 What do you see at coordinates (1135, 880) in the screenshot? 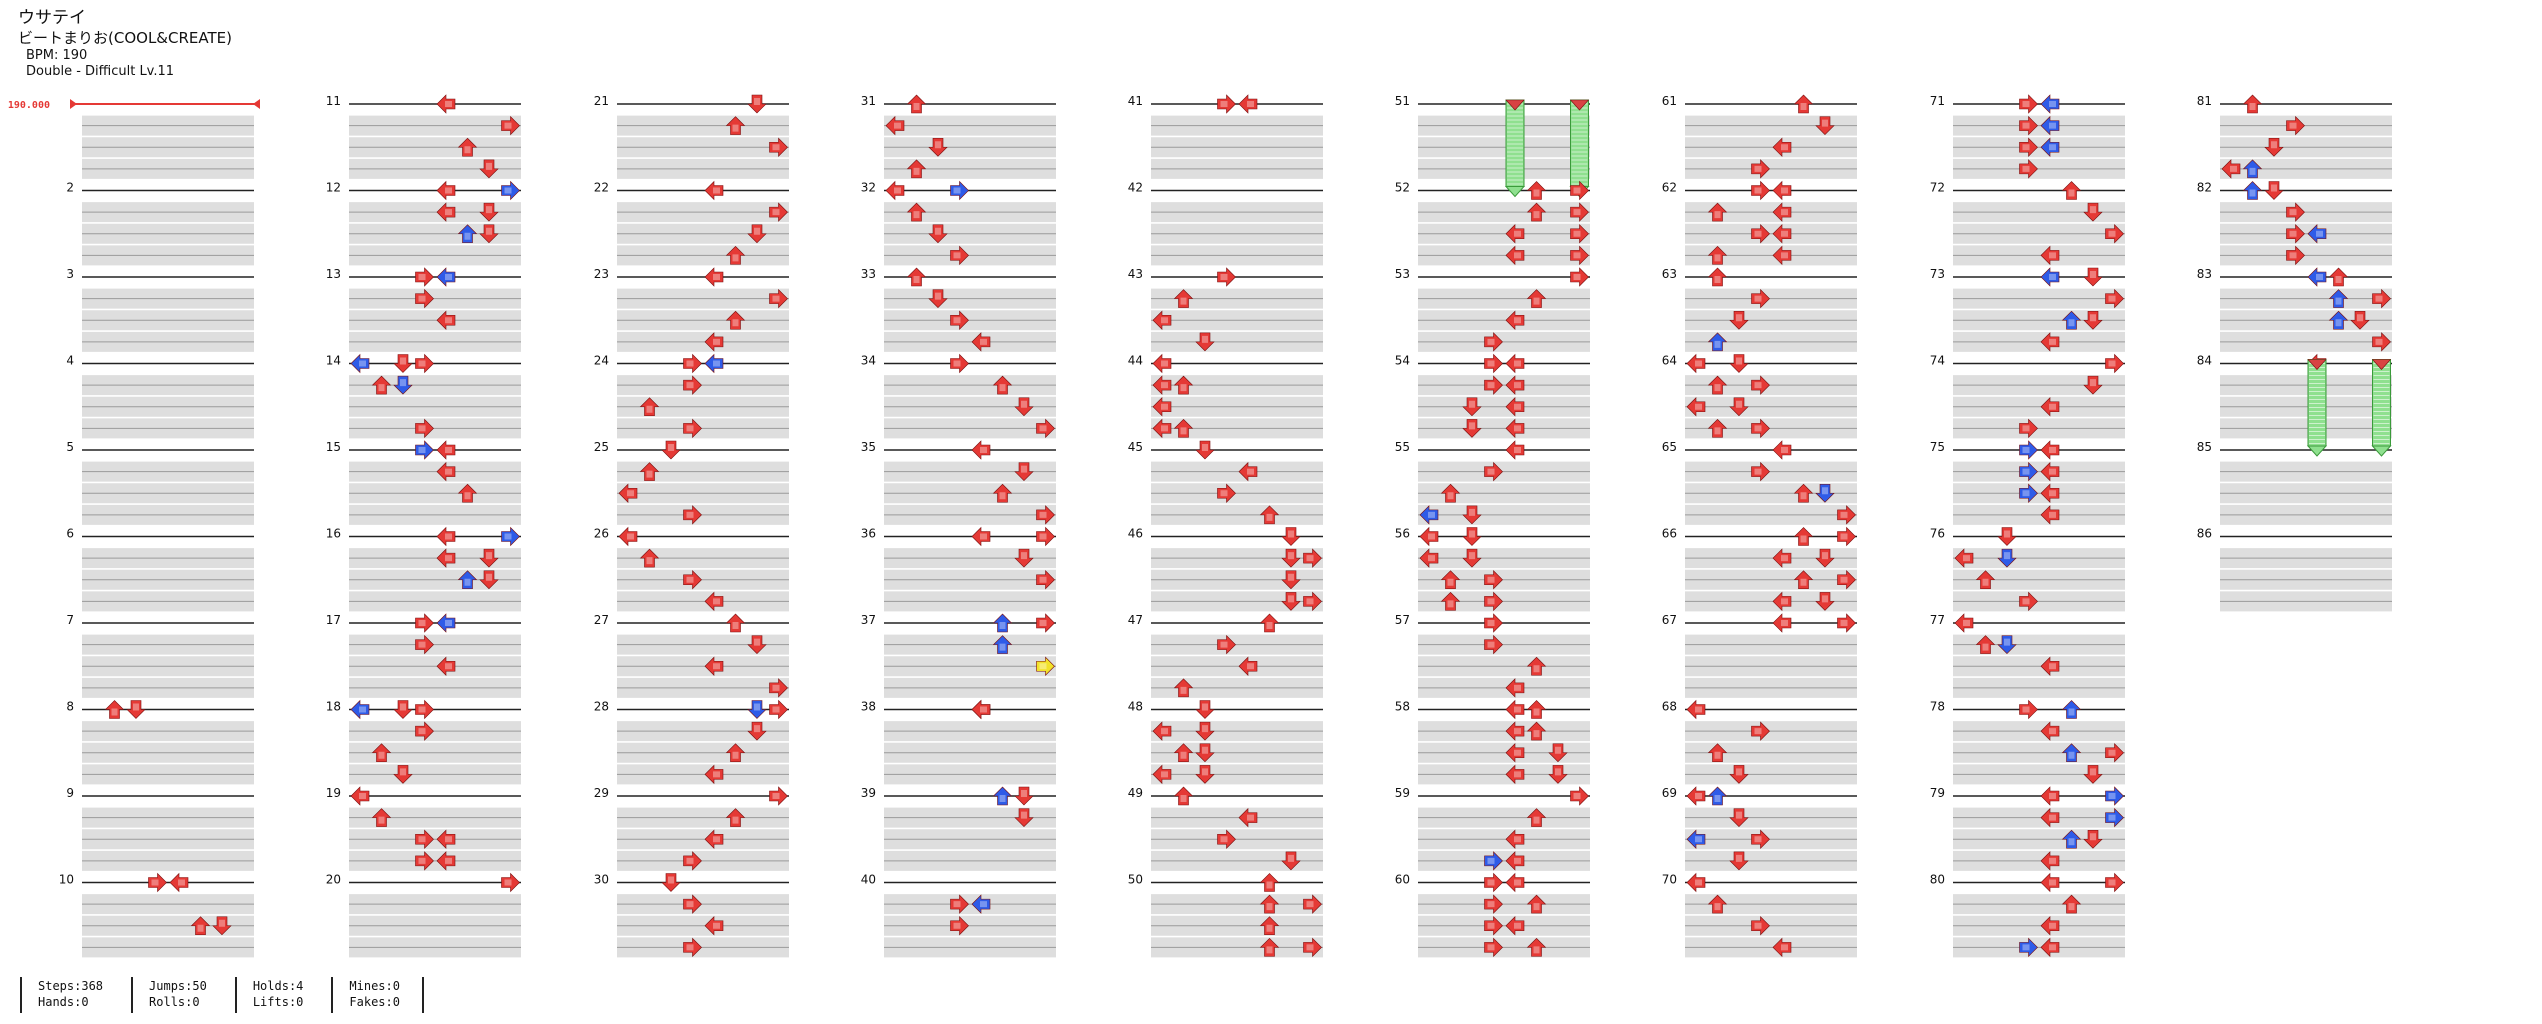
I see `measure-number: 50` at bounding box center [1135, 880].